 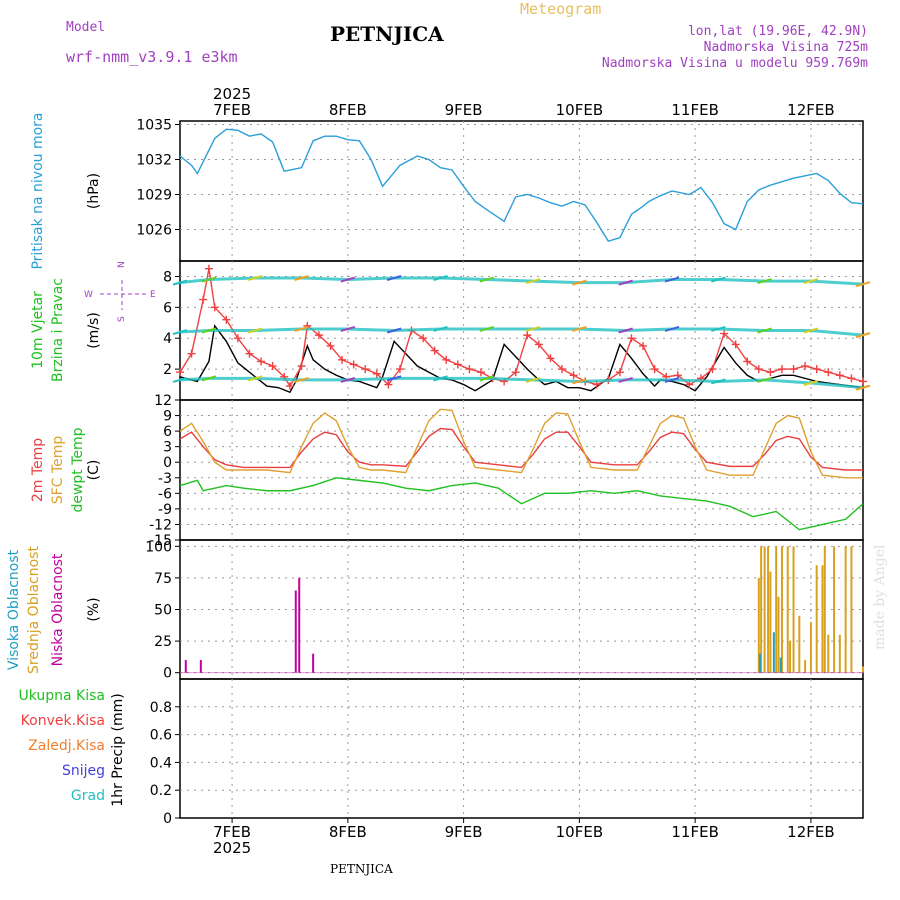 What do you see at coordinates (734, 63) in the screenshot?
I see `model-elevation-label: Nadmorska Visina u modelu 959.769m` at bounding box center [734, 63].